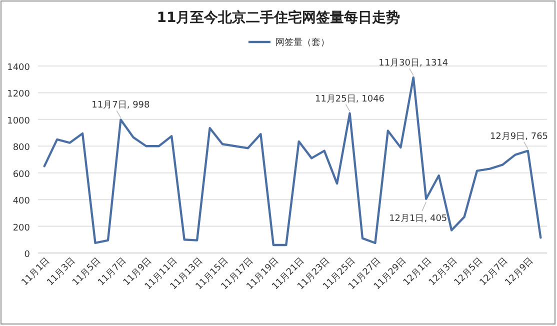  I want to click on legend-label: 网签量（套）, so click(303, 42).